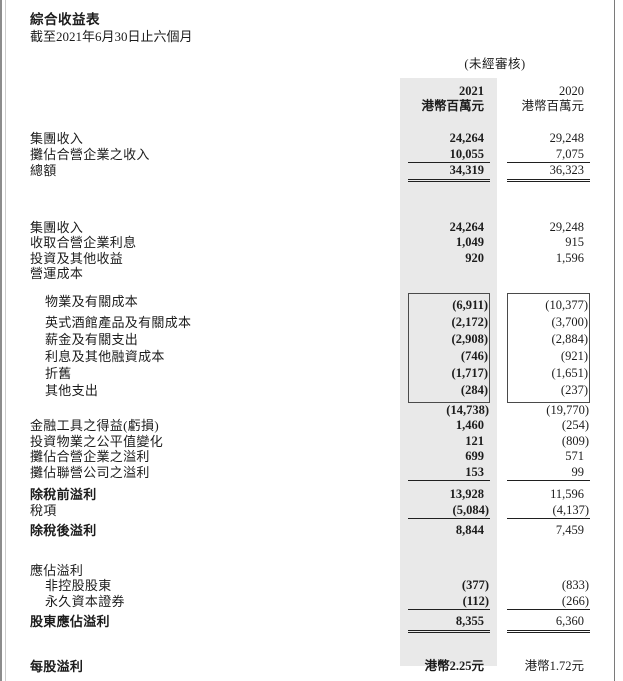  Describe the element at coordinates (70, 621) in the screenshot. I see `row-label: 股東應佔溢利` at that location.